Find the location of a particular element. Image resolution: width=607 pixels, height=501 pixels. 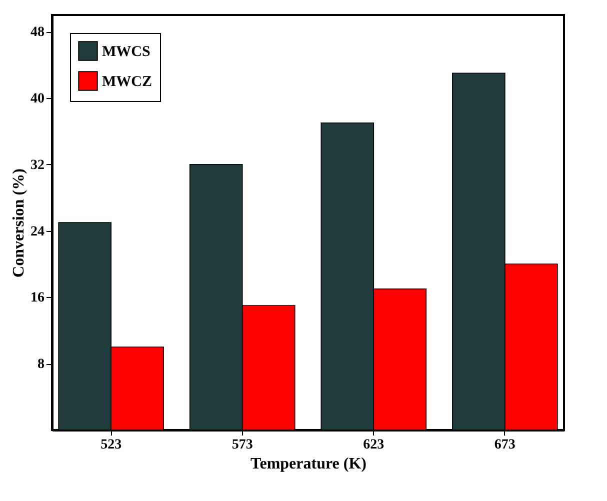

x-tick-label: 623 is located at coordinates (373, 445).